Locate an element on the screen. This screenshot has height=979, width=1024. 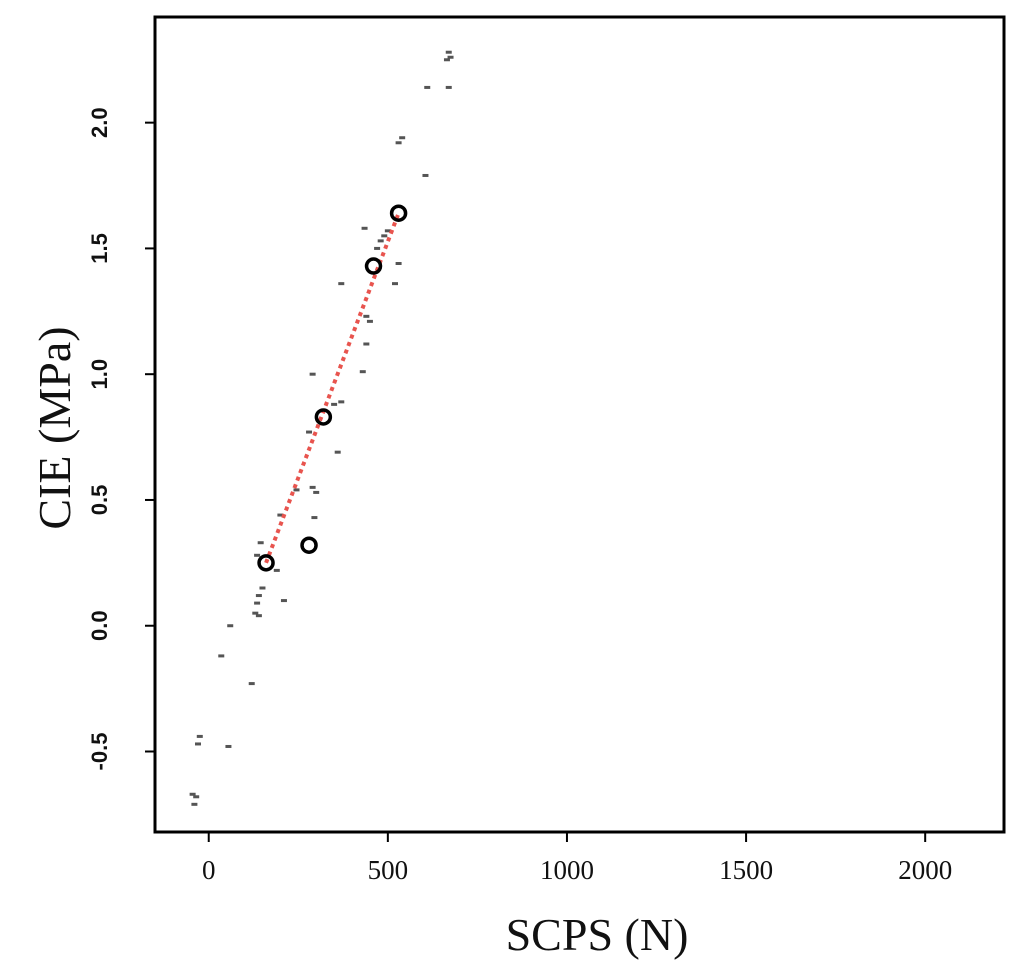
y-tick-label: -0.5 is located at coordinates (99, 752).